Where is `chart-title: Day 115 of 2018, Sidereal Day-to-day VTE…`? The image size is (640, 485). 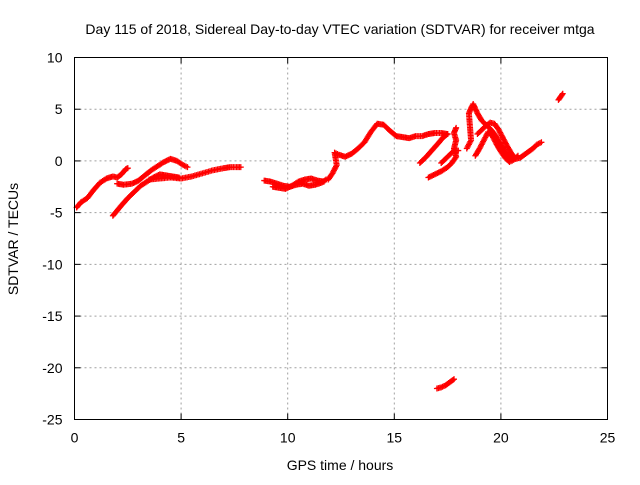 chart-title: Day 115 of 2018, Sidereal Day-to-day VTE… is located at coordinates (339, 29).